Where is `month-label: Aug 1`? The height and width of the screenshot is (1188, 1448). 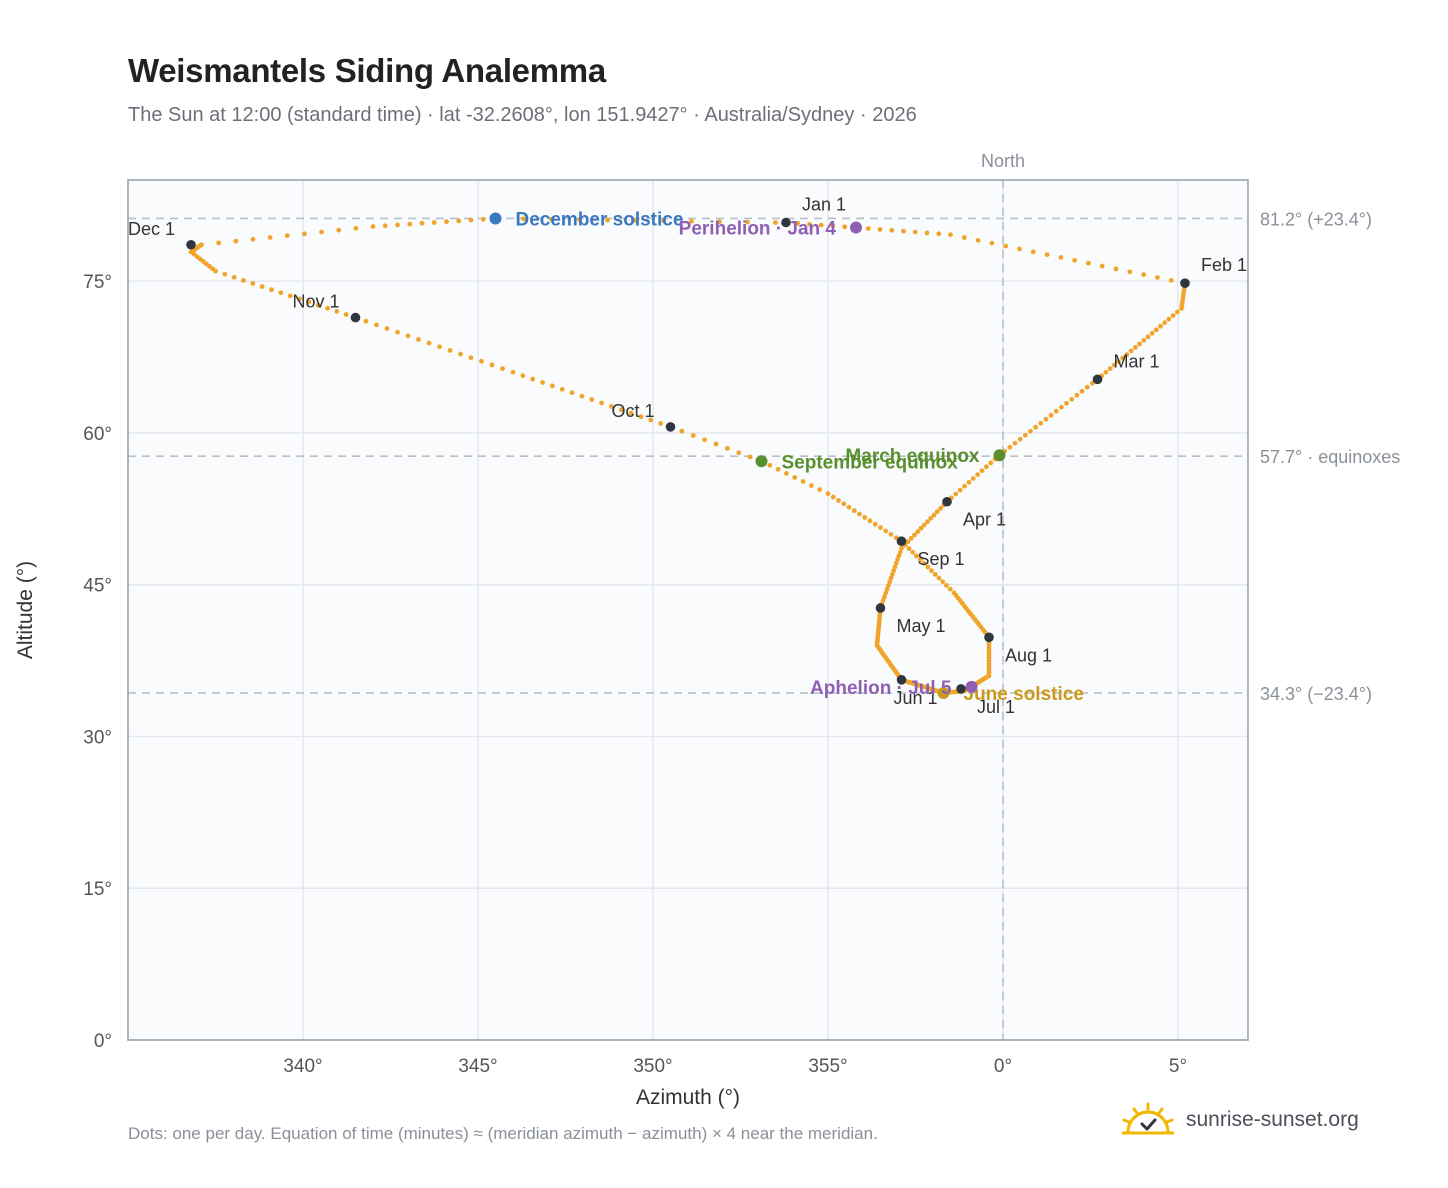
month-label: Aug 1 is located at coordinates (1028, 655).